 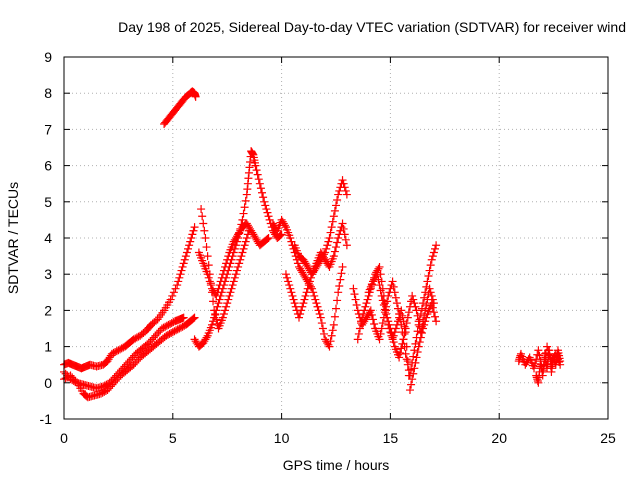 I want to click on y-tick-label: 4, so click(x=48, y=238).